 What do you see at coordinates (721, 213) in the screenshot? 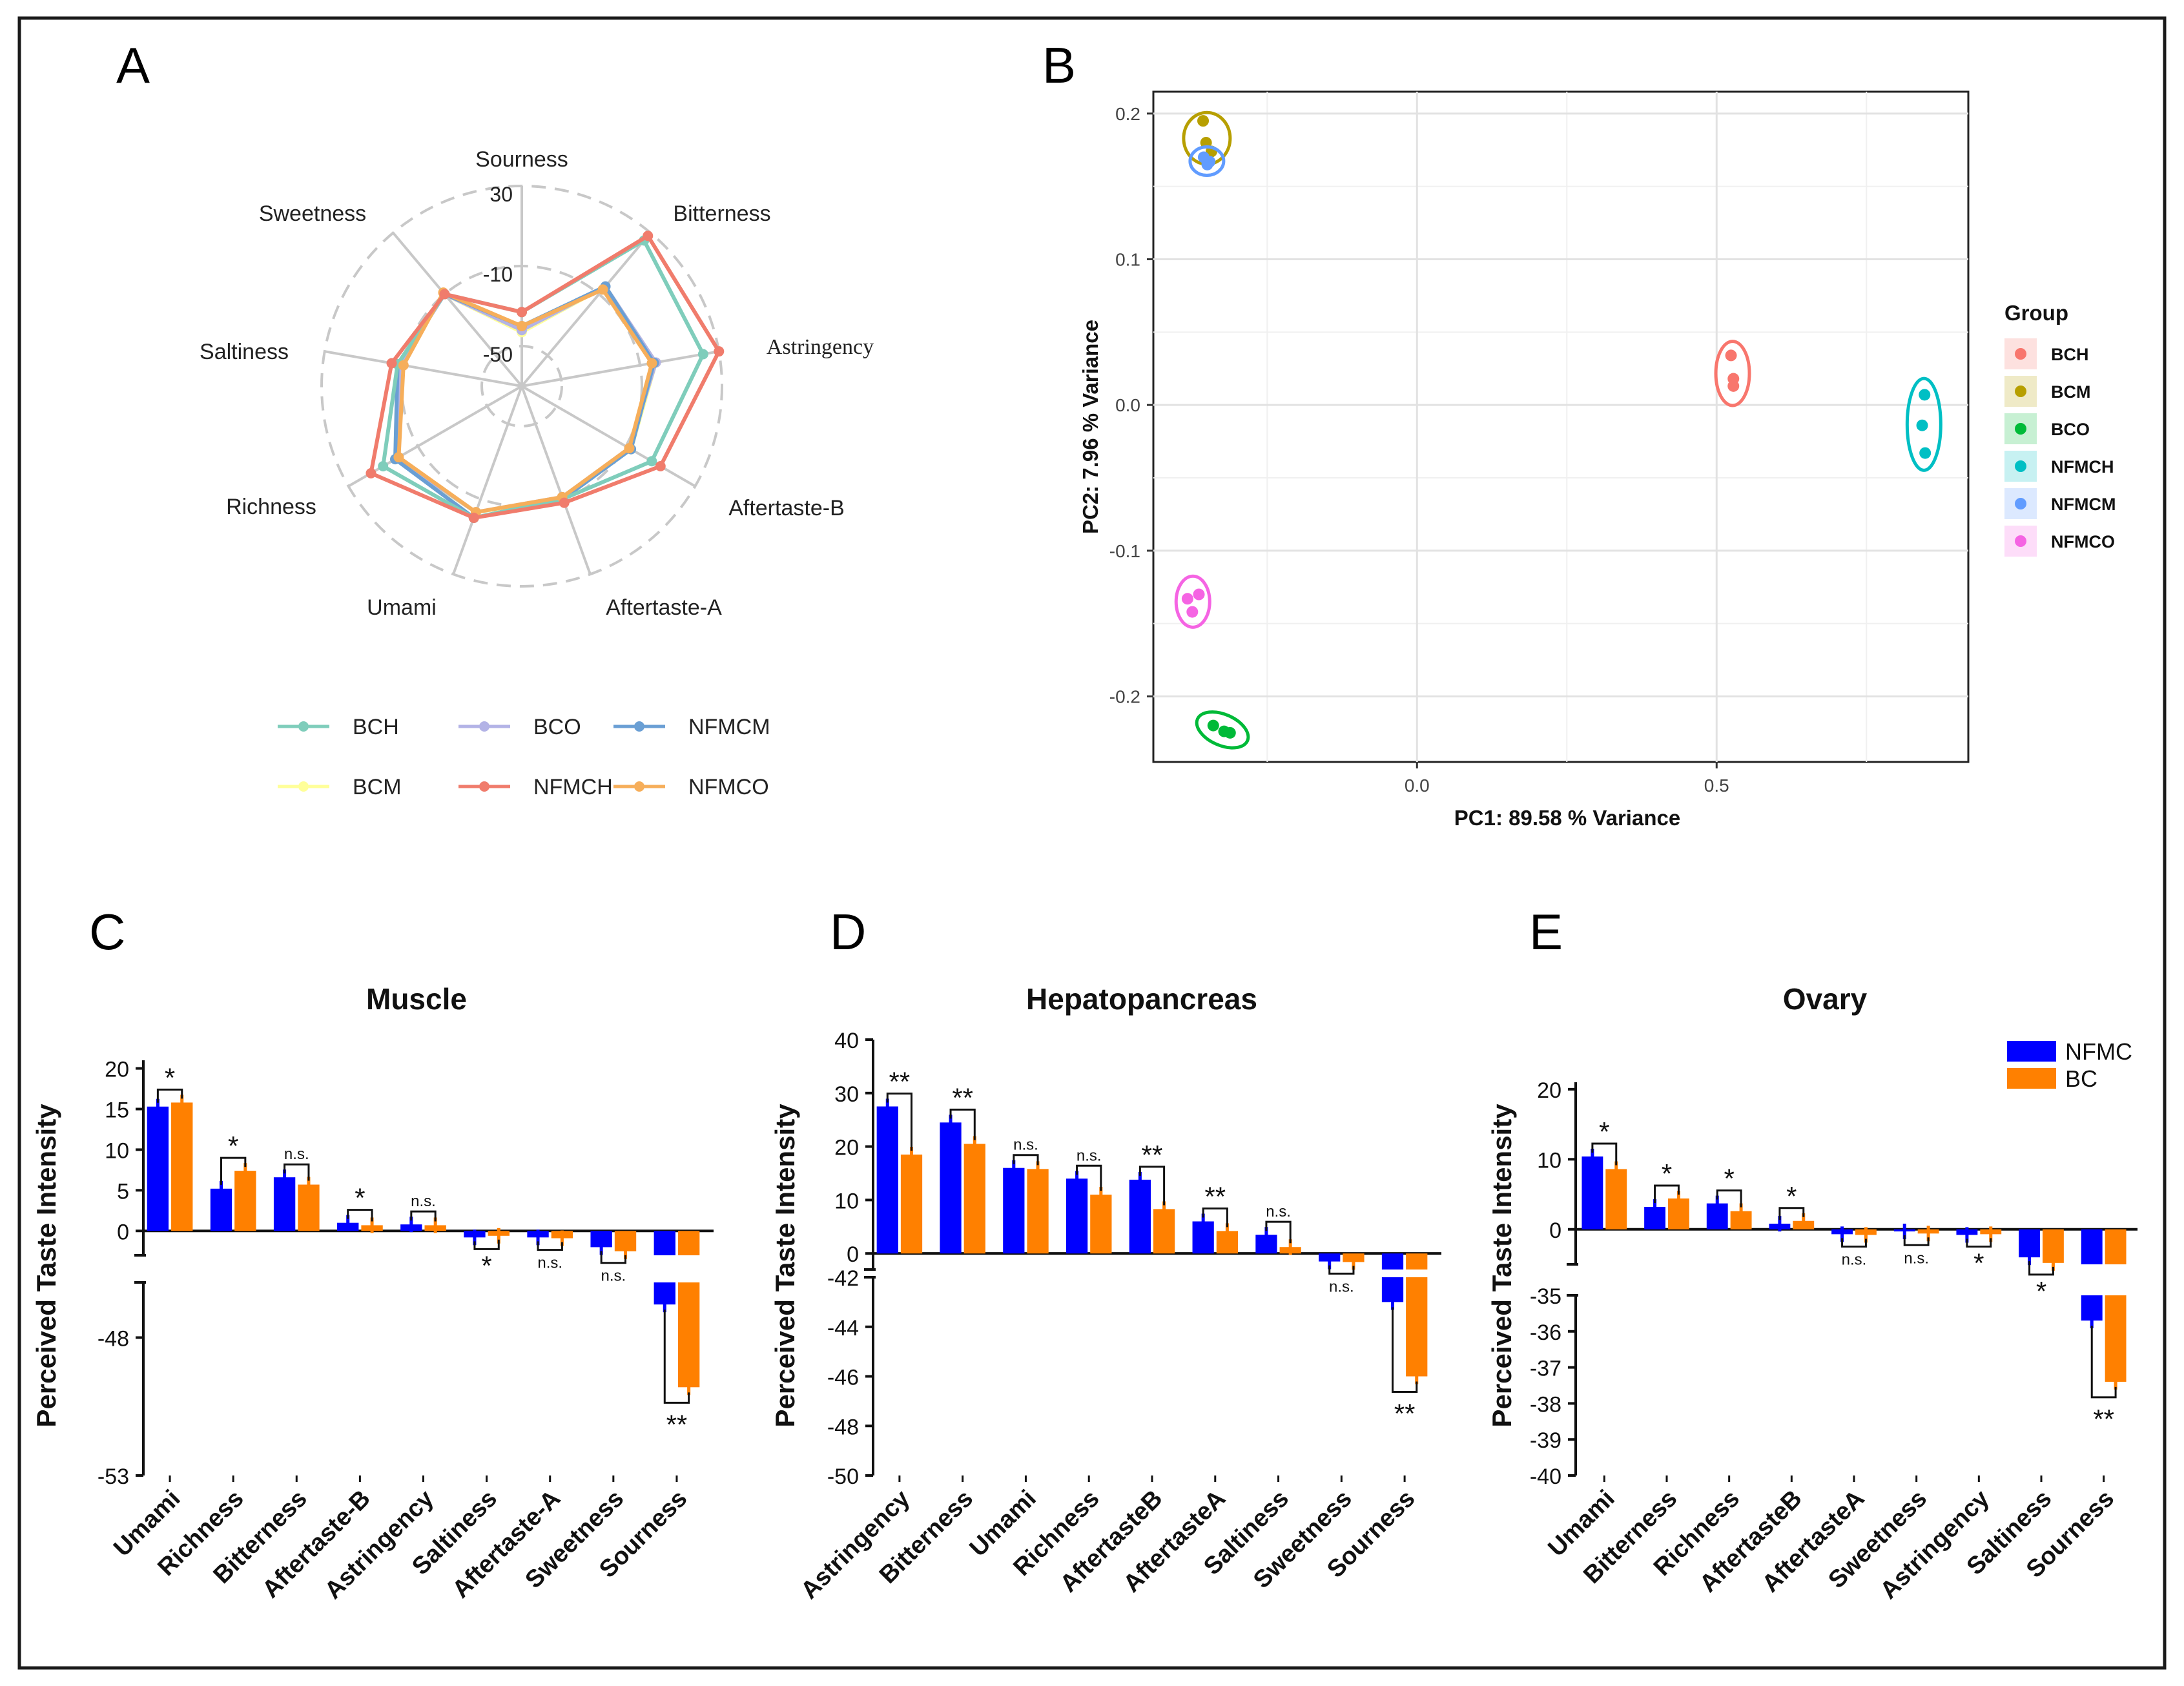
I see `radar-axis-label-bitterness: Bitterness` at bounding box center [721, 213].